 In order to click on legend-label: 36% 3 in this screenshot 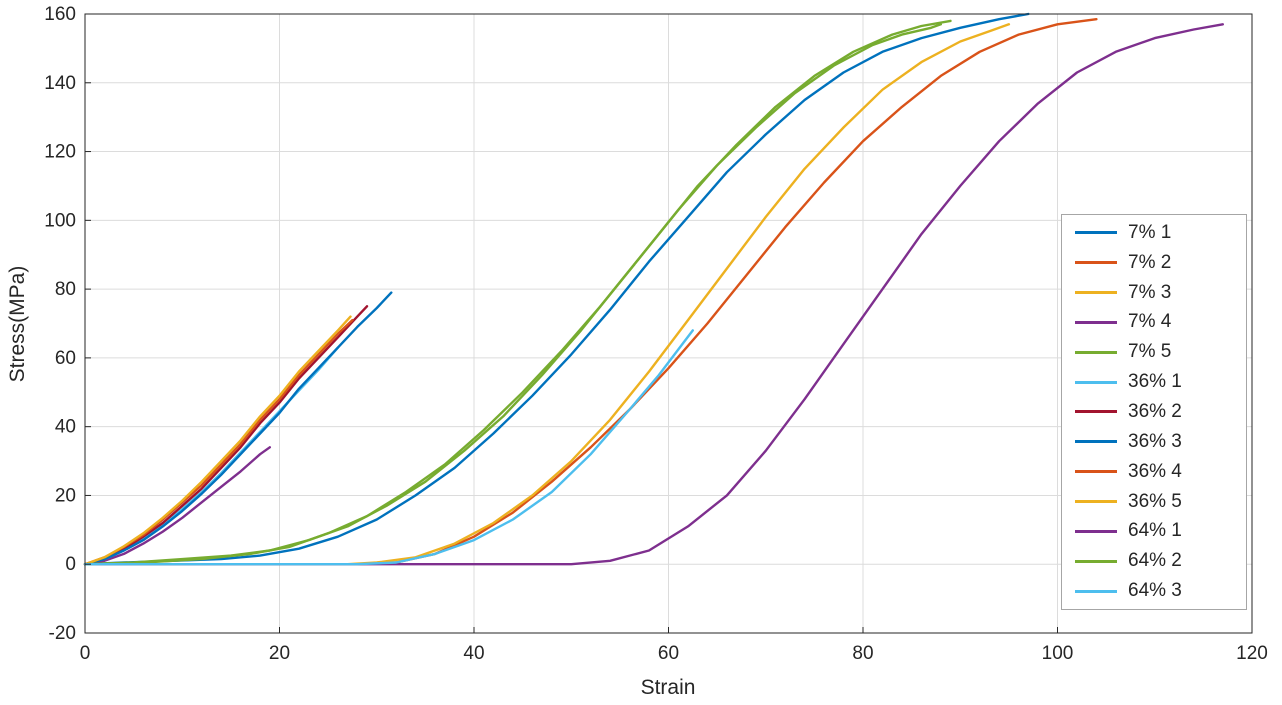, I will do `click(1155, 441)`.